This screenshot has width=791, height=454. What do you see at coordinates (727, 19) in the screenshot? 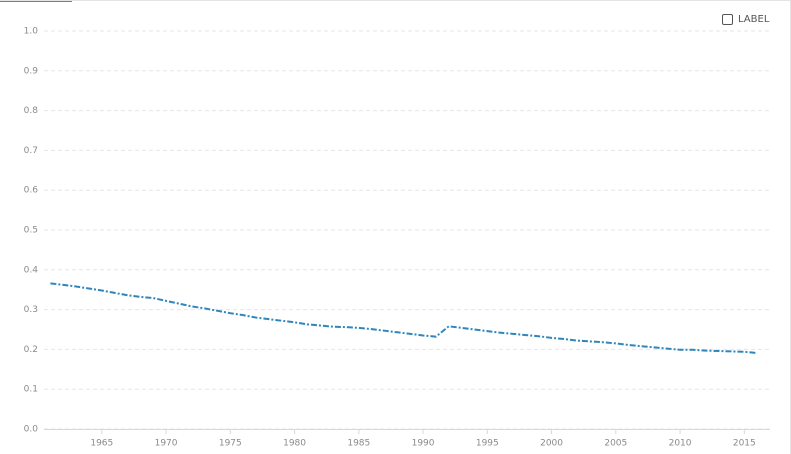
I see `legend-checkbox` at bounding box center [727, 19].